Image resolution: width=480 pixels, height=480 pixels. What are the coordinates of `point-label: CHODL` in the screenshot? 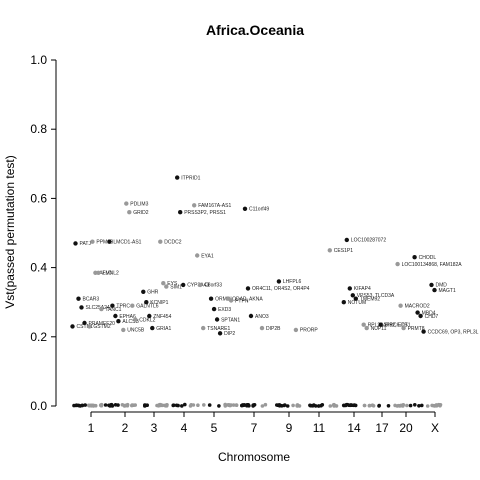 It's located at (428, 258).